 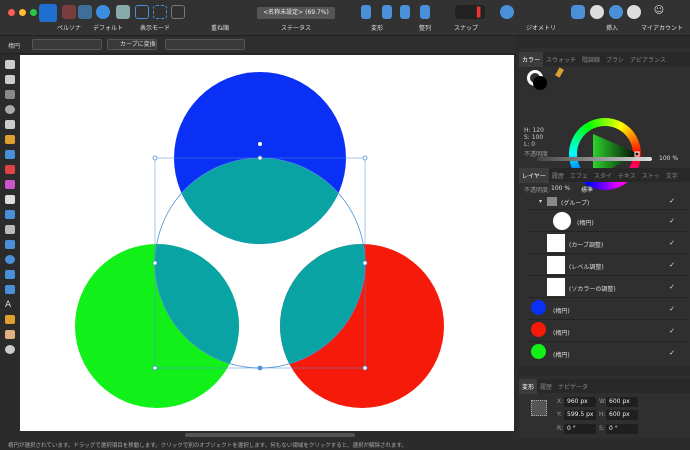 What do you see at coordinates (607, 202) in the screenshot?
I see `layer-row-group: ▾ (グループ) ✓` at bounding box center [607, 202].